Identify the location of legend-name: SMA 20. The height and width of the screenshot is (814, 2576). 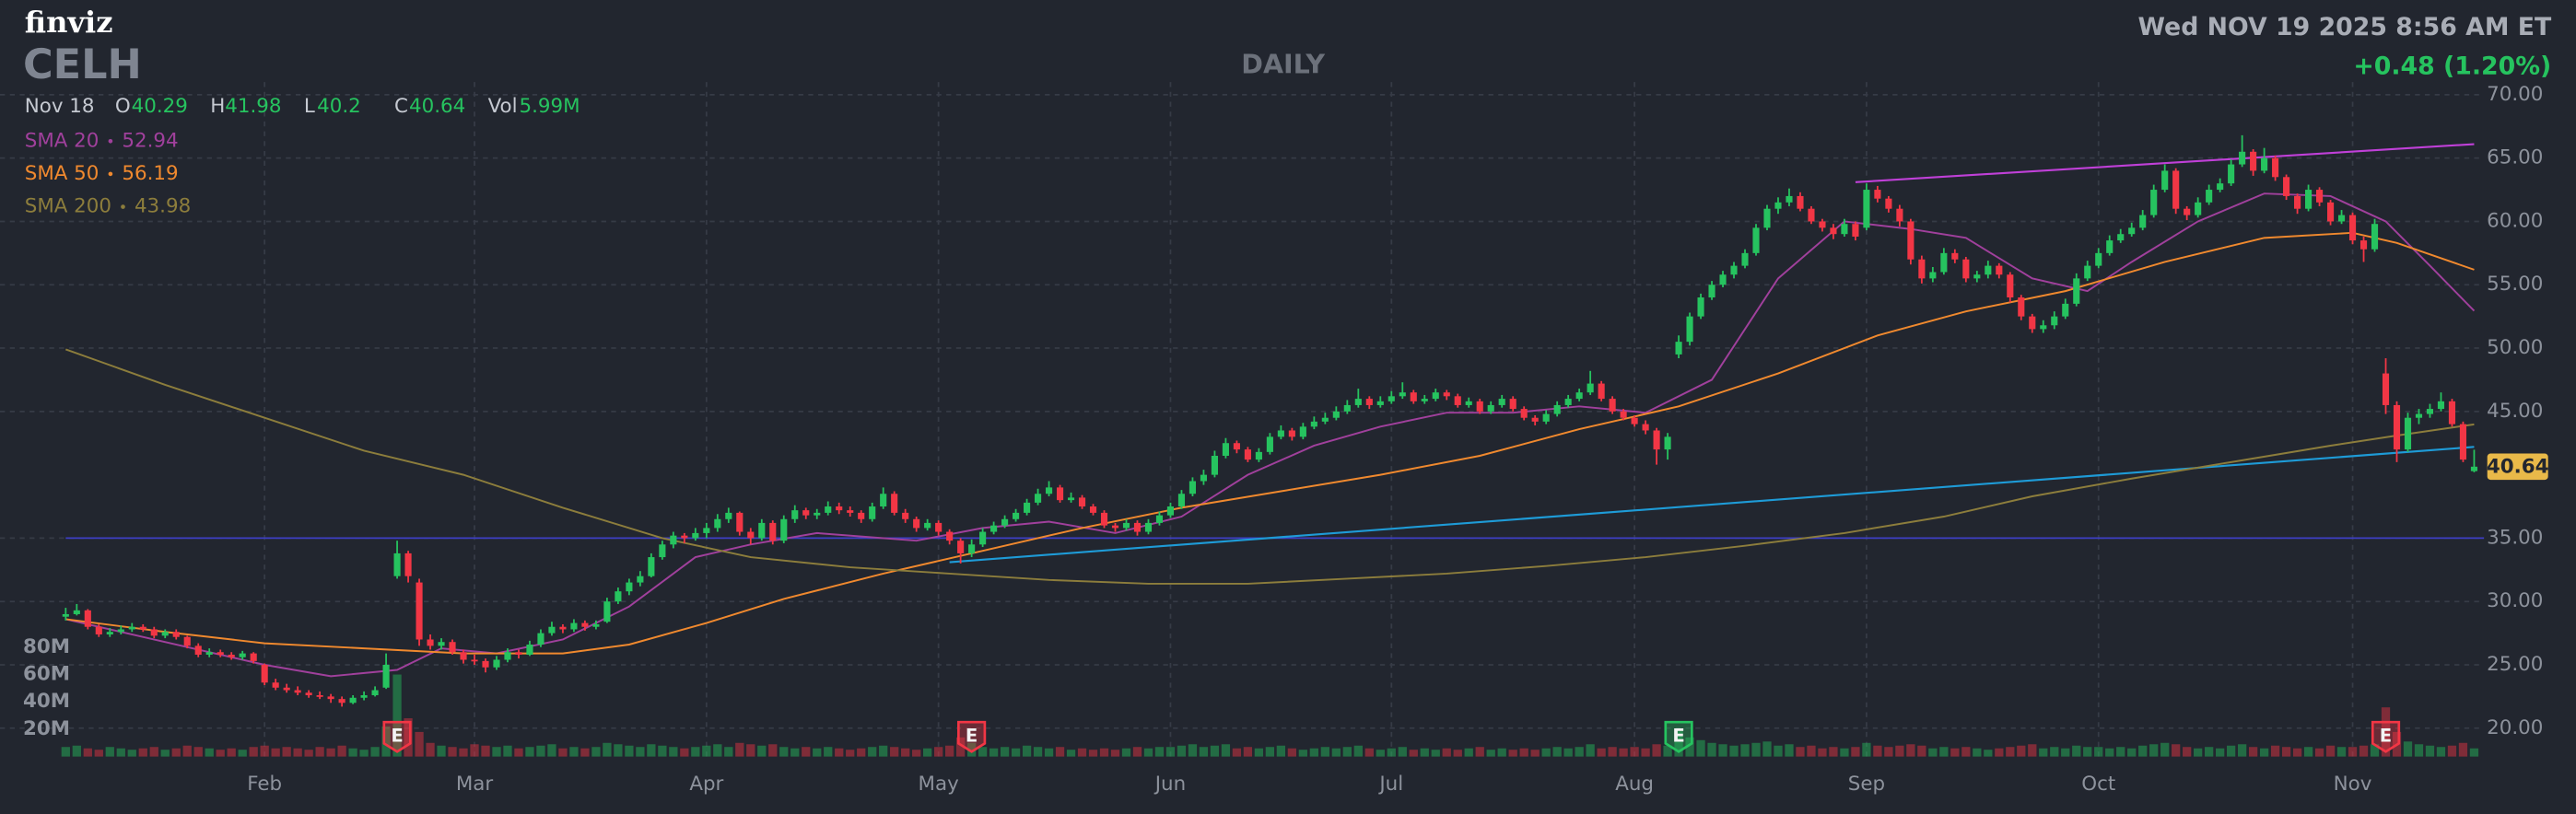
(63, 140).